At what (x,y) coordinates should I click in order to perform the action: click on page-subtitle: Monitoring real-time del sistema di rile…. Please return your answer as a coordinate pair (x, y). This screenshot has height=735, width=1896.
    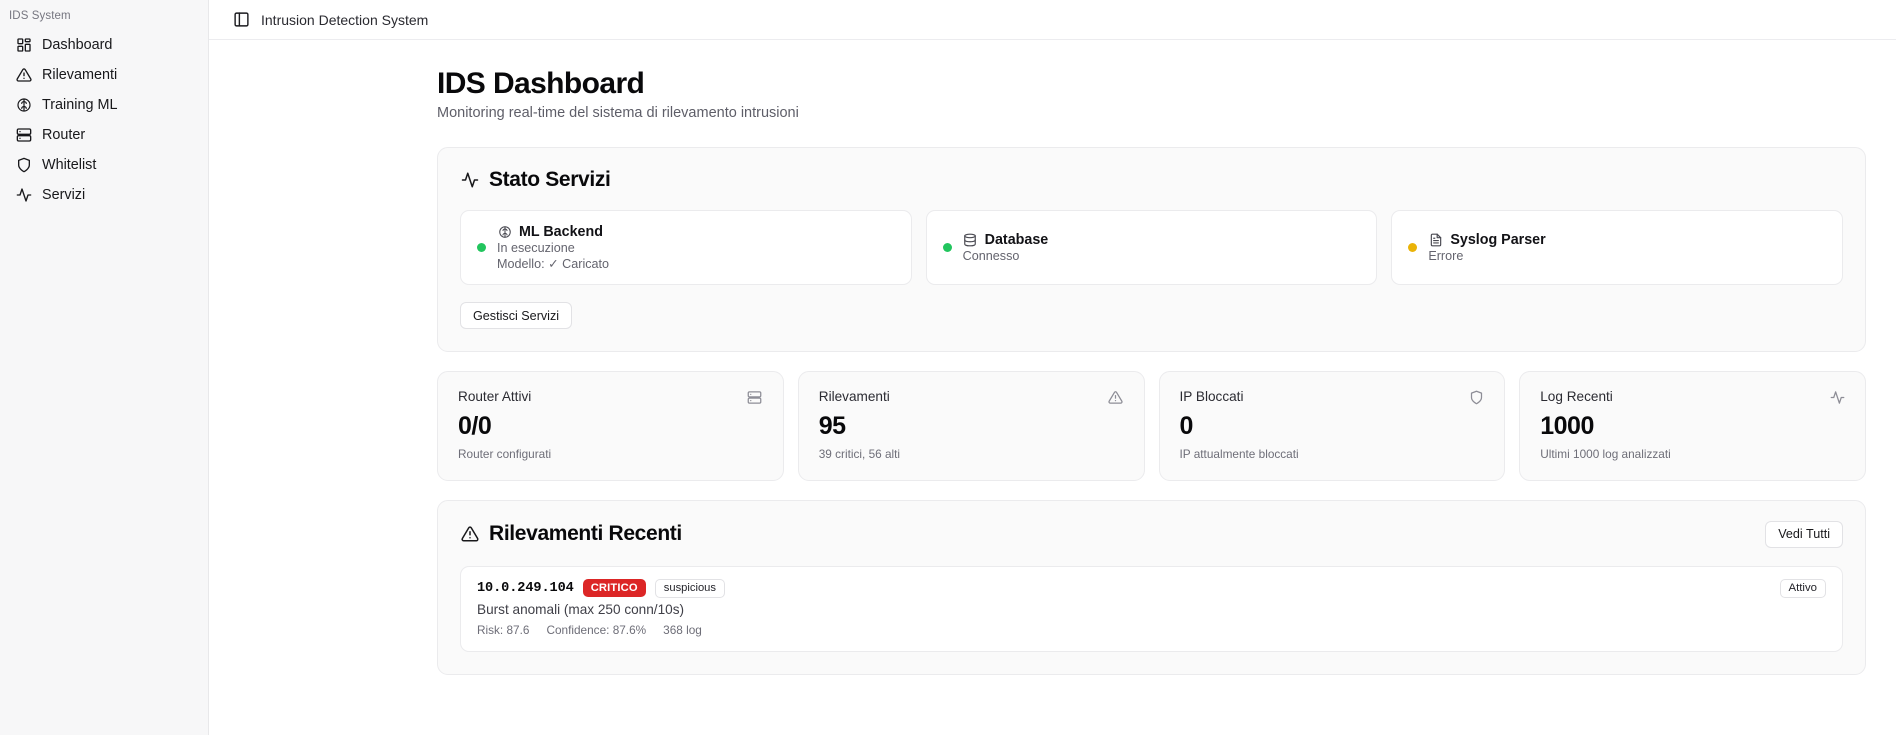
    Looking at the image, I should click on (618, 113).